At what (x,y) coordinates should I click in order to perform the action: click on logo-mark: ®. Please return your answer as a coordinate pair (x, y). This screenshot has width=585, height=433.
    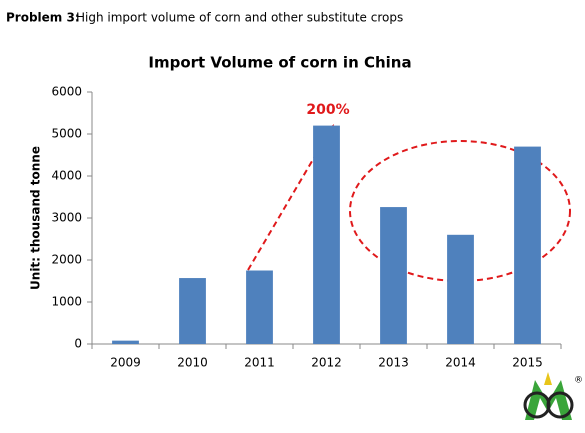
    Looking at the image, I should click on (578, 381).